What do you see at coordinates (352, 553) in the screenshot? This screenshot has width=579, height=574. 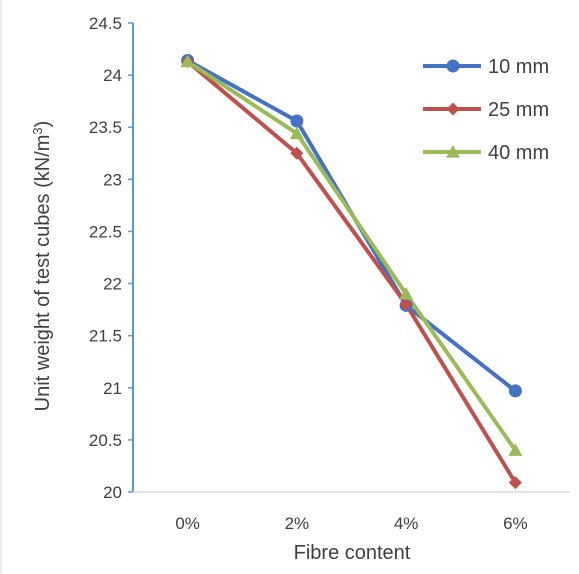 I see `x-axis-title: Fibre content` at bounding box center [352, 553].